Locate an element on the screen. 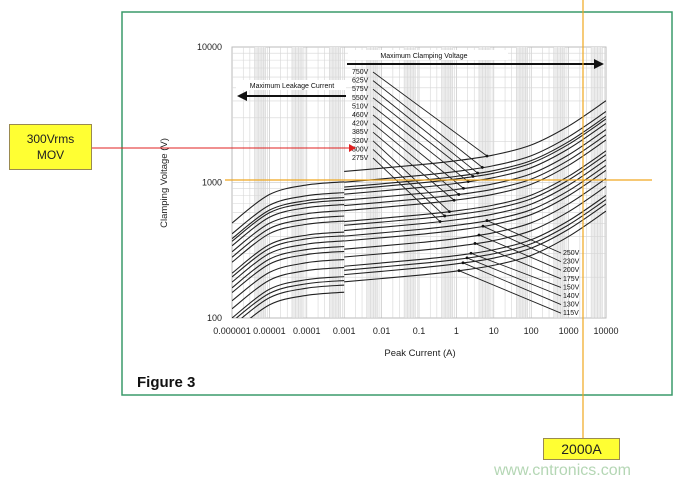 The image size is (680, 482). clamping-curve-275V is located at coordinates (475, 195).